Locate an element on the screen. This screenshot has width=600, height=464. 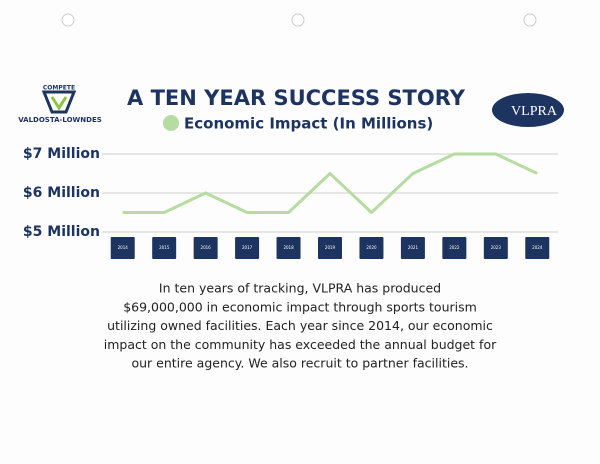
x-tick-label: 2023 is located at coordinates (496, 247).